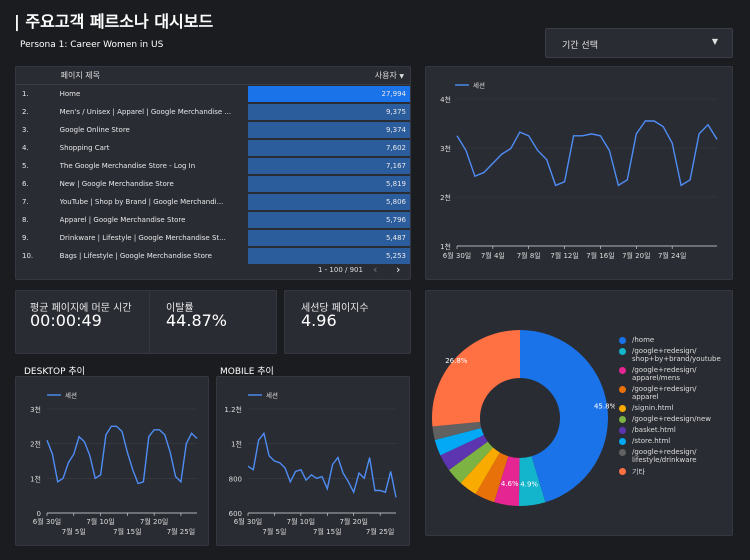 This screenshot has width=750, height=560. Describe the element at coordinates (643, 340) in the screenshot. I see `legend-label: /home` at that location.